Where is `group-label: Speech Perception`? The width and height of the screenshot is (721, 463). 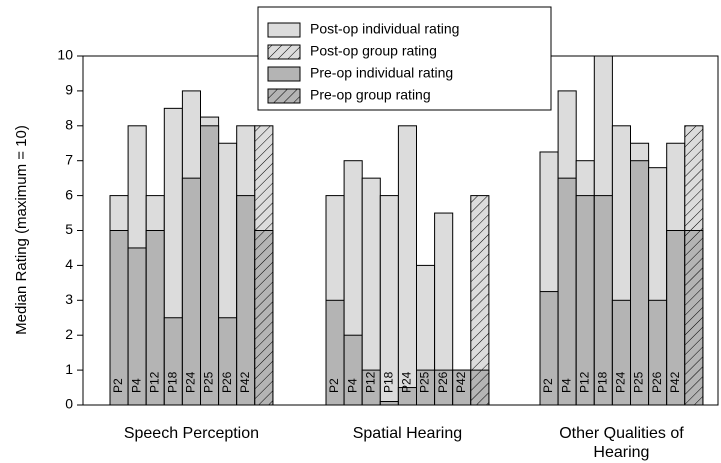
group-label: Speech Perception is located at coordinates (191, 433).